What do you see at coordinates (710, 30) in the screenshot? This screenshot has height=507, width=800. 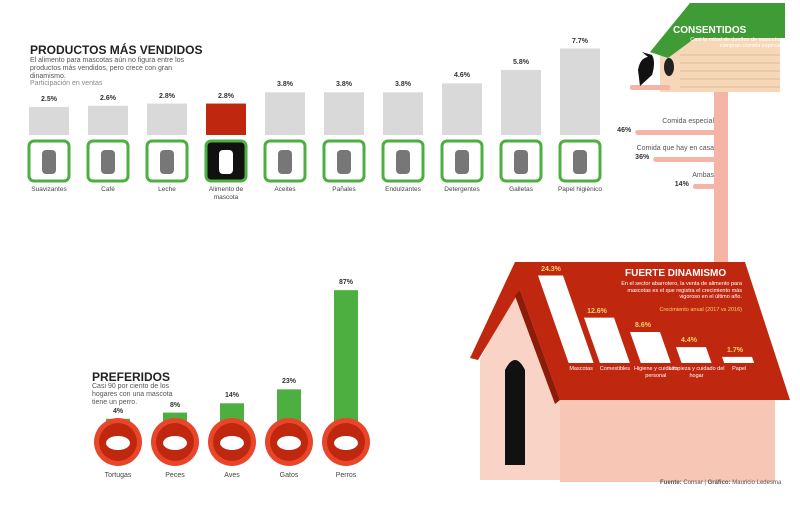 I see `consentidos-title: CONSENTIDOS` at bounding box center [710, 30].